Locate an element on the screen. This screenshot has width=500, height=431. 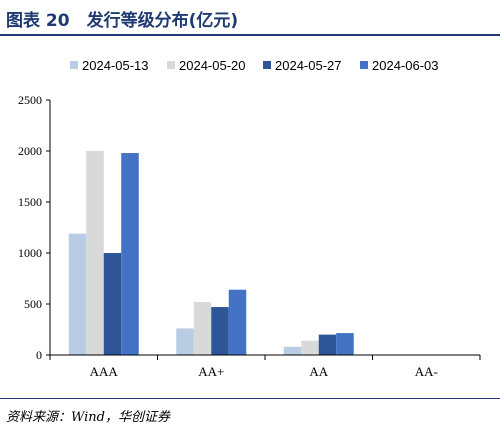
x-tick-label: AA- is located at coordinates (426, 371).